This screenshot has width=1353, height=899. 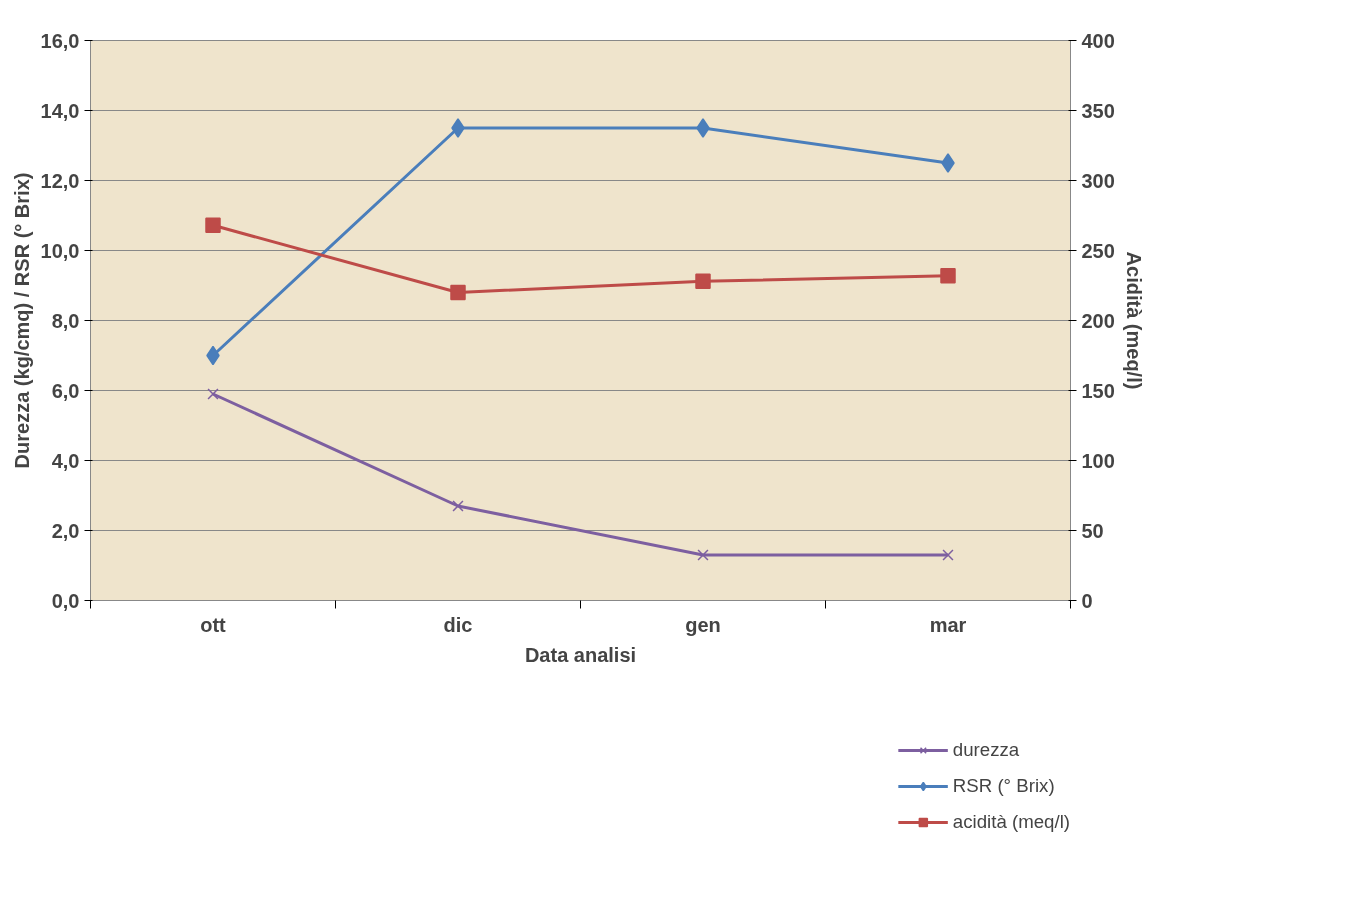 I want to click on y2-axis-title: Acidità (meq/l), so click(x=1133, y=320).